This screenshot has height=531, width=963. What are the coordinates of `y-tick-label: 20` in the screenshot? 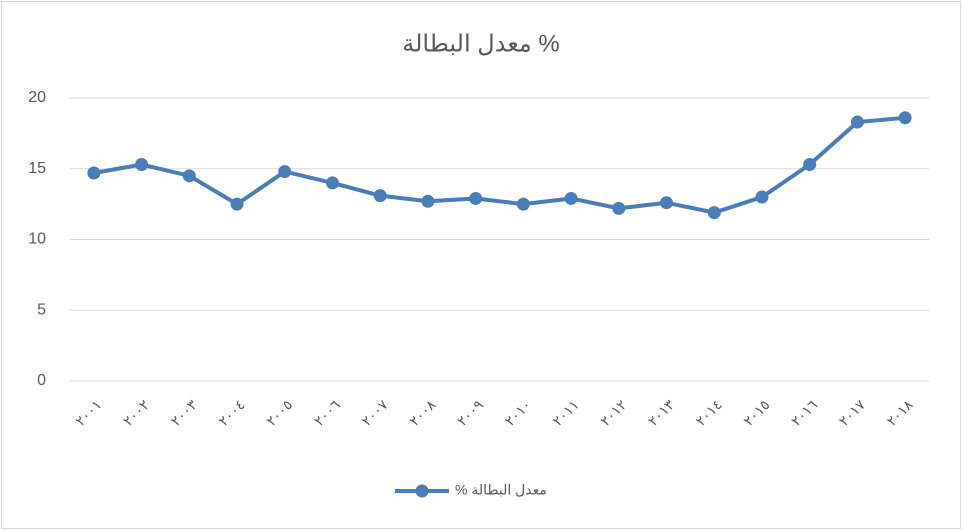 It's located at (37, 97).